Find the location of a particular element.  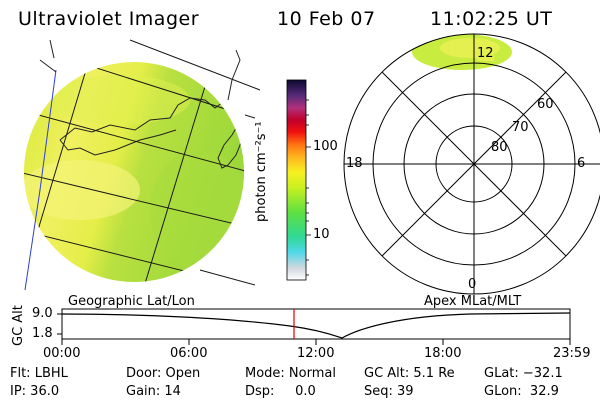

mlt-6-label: 6 is located at coordinates (581, 163).